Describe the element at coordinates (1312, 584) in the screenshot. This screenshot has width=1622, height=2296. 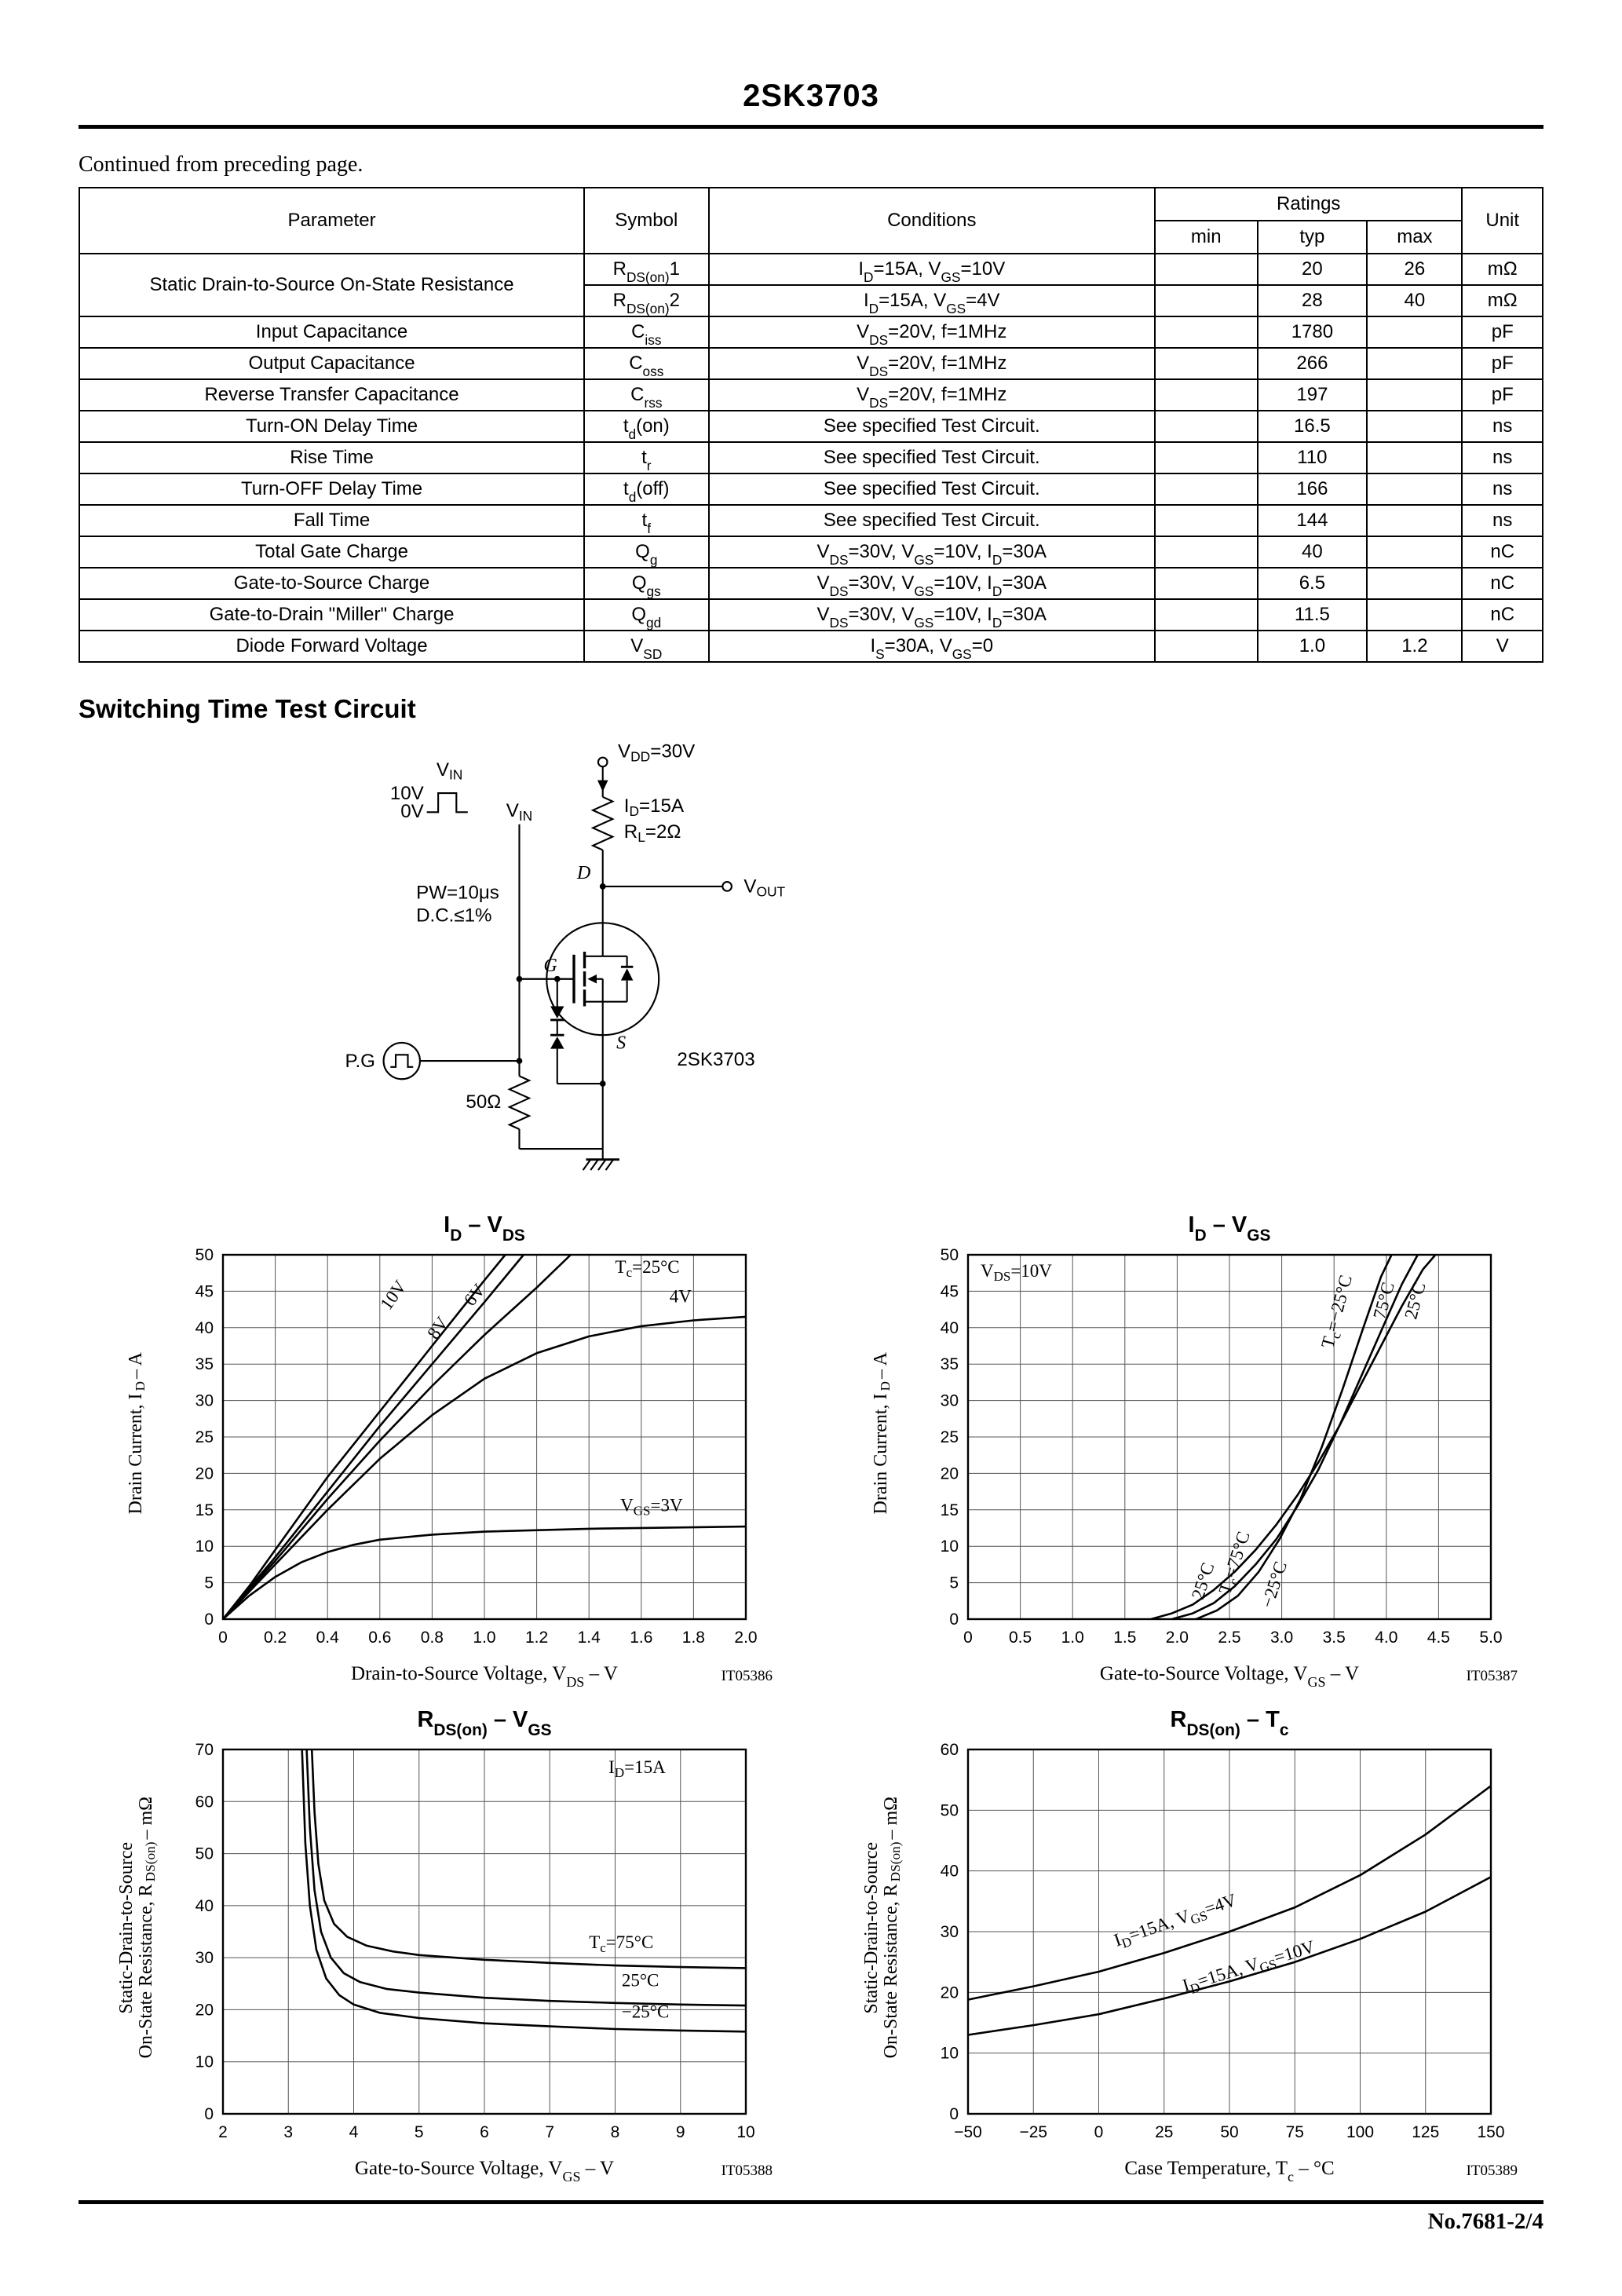
I see `typ-cell: 6.5` at that location.